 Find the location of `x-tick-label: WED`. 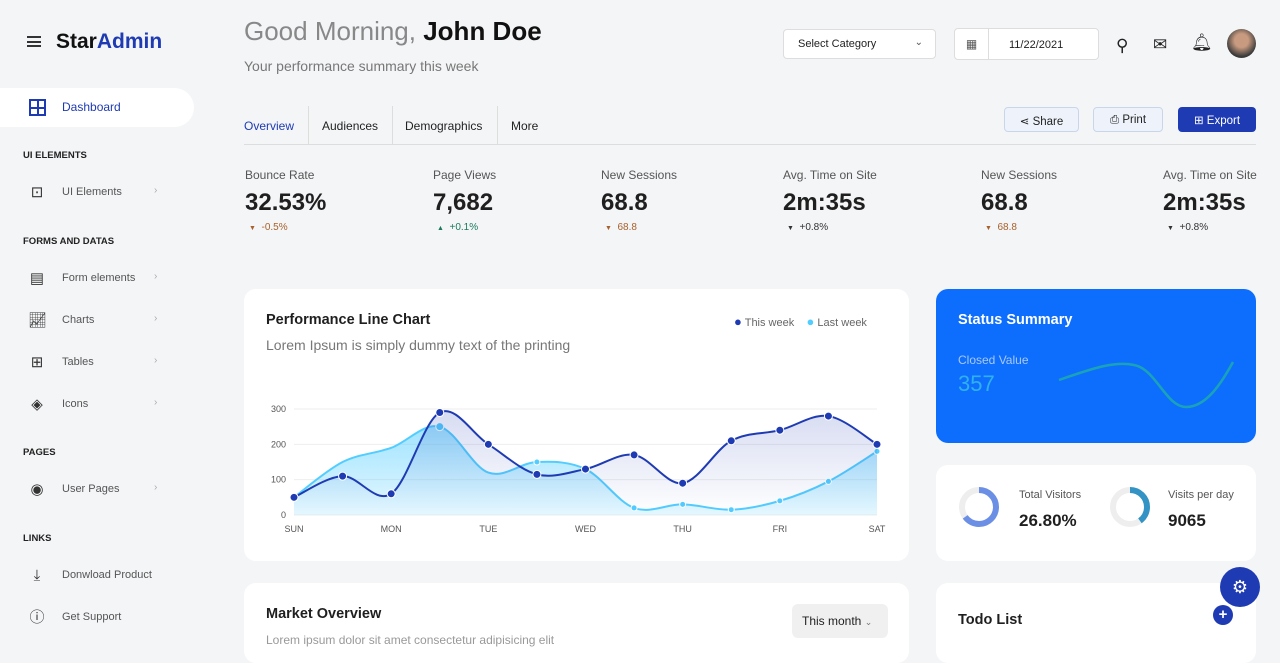

x-tick-label: WED is located at coordinates (585, 529).